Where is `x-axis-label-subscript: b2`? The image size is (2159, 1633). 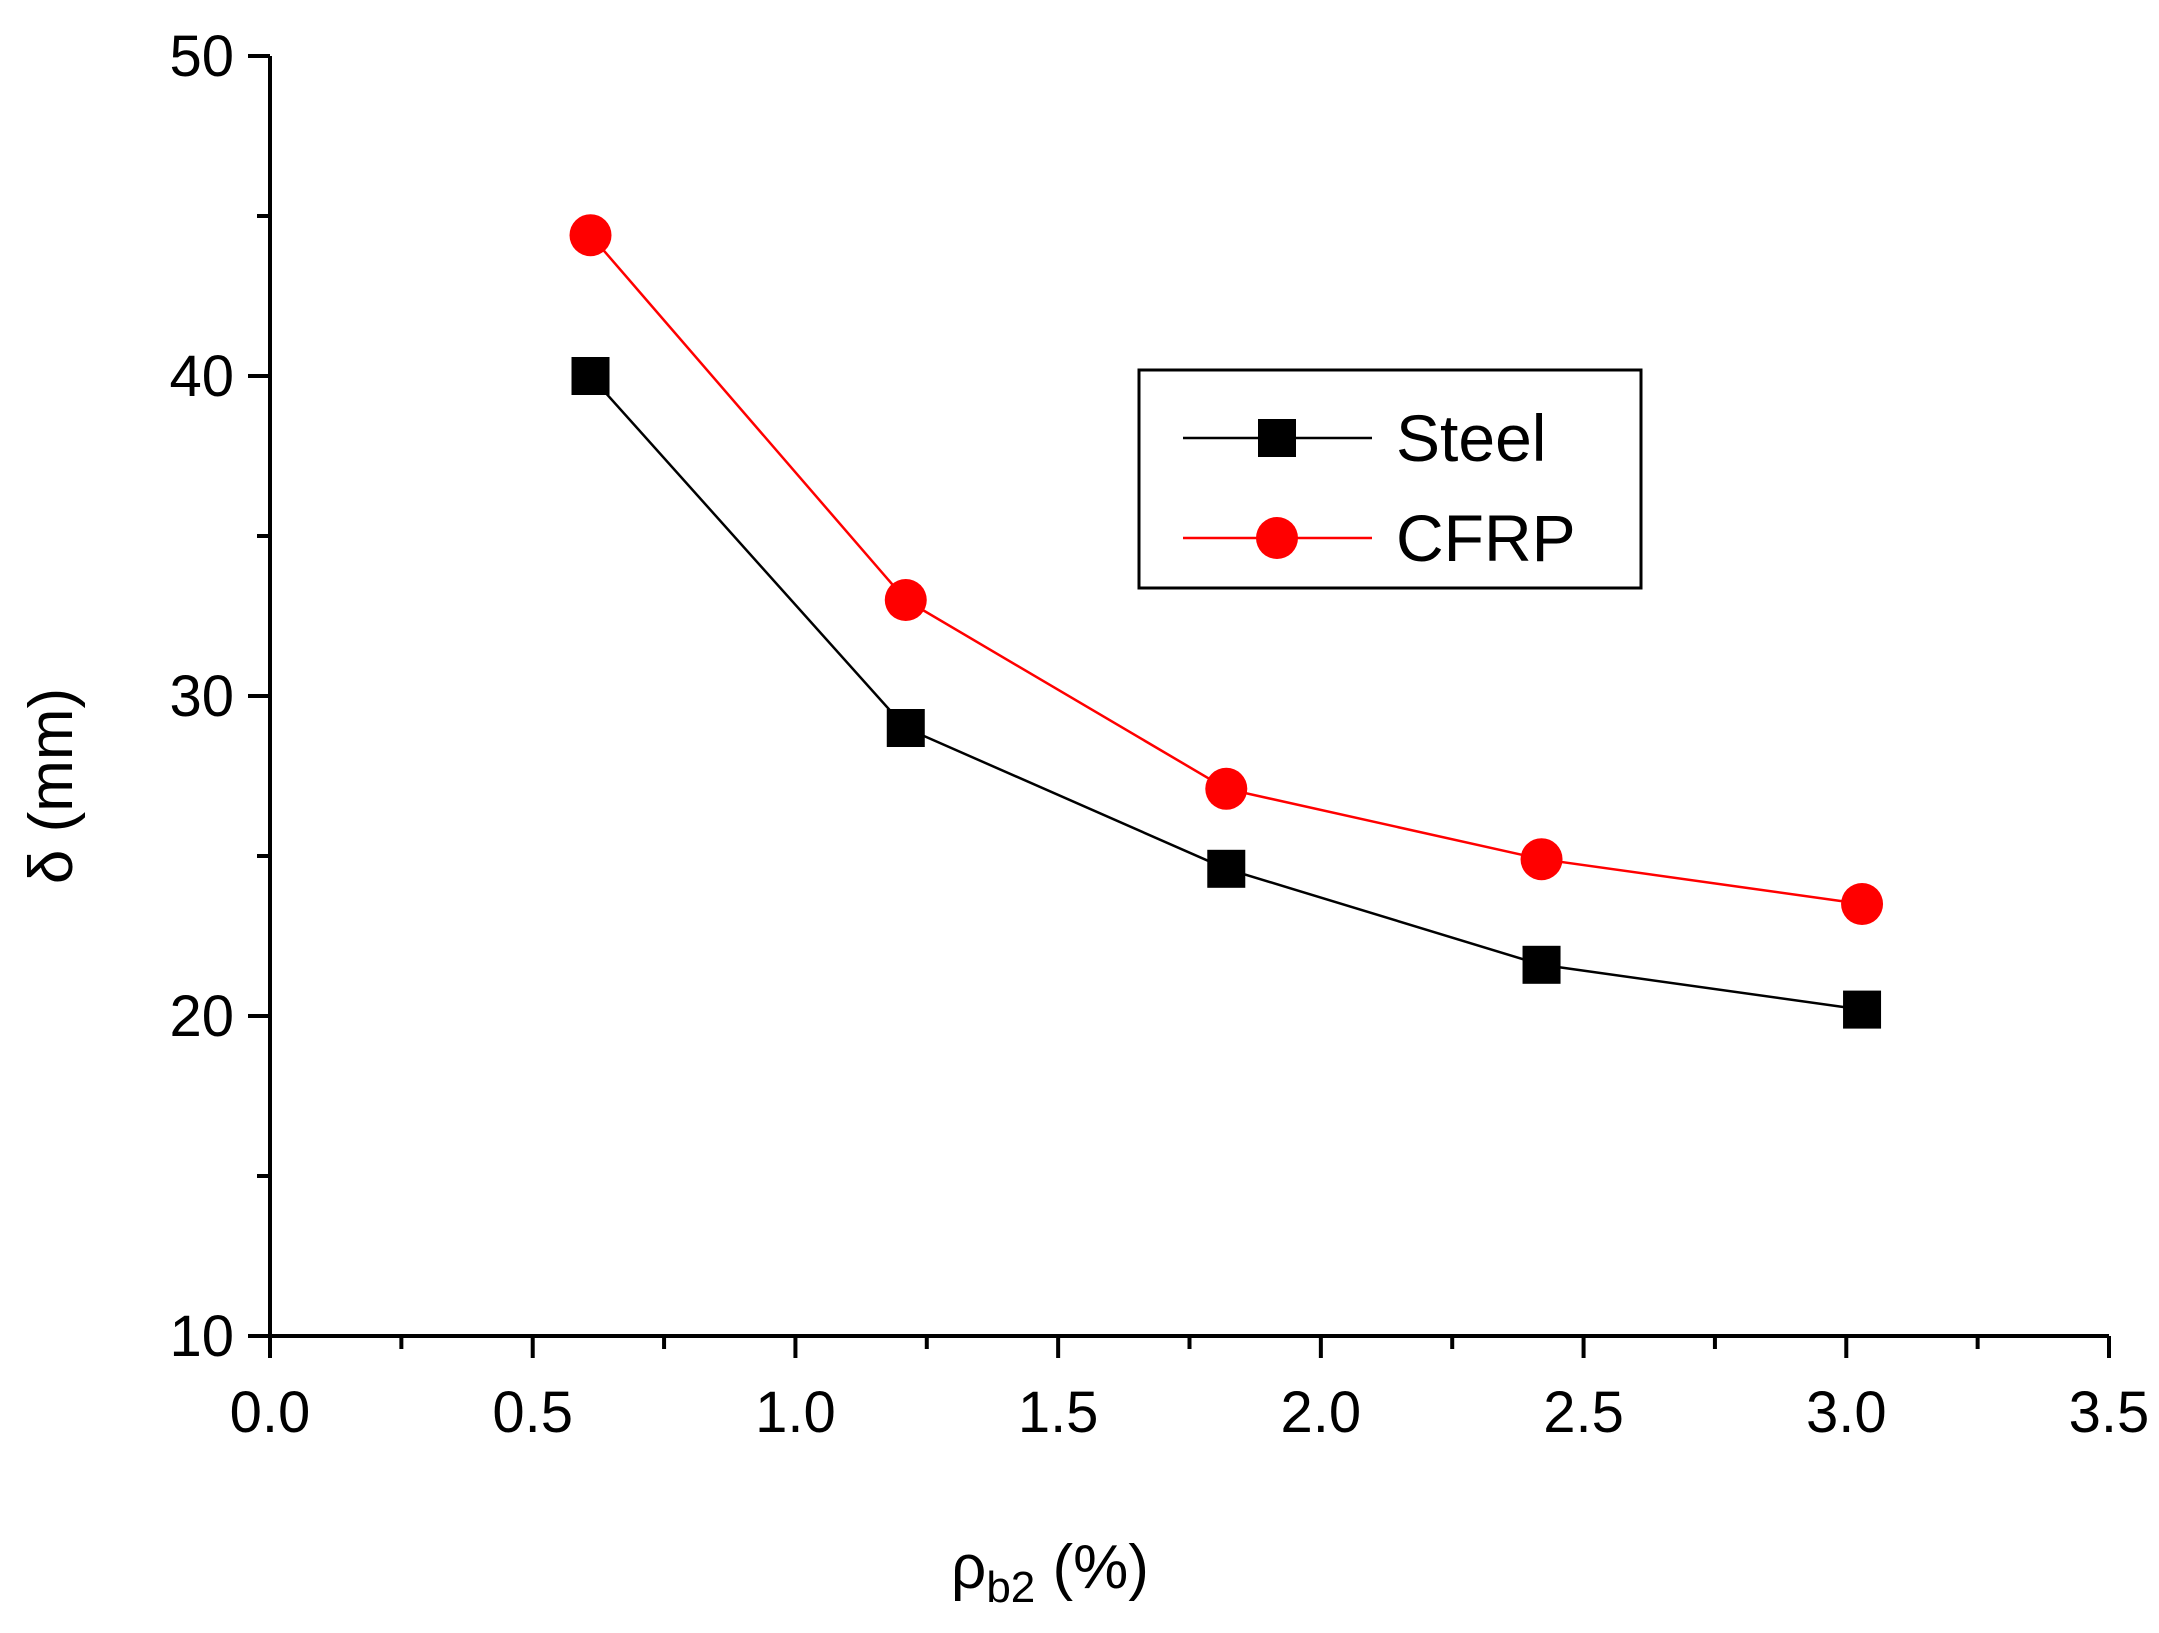 x-axis-label-subscript: b2 is located at coordinates (1010, 1587).